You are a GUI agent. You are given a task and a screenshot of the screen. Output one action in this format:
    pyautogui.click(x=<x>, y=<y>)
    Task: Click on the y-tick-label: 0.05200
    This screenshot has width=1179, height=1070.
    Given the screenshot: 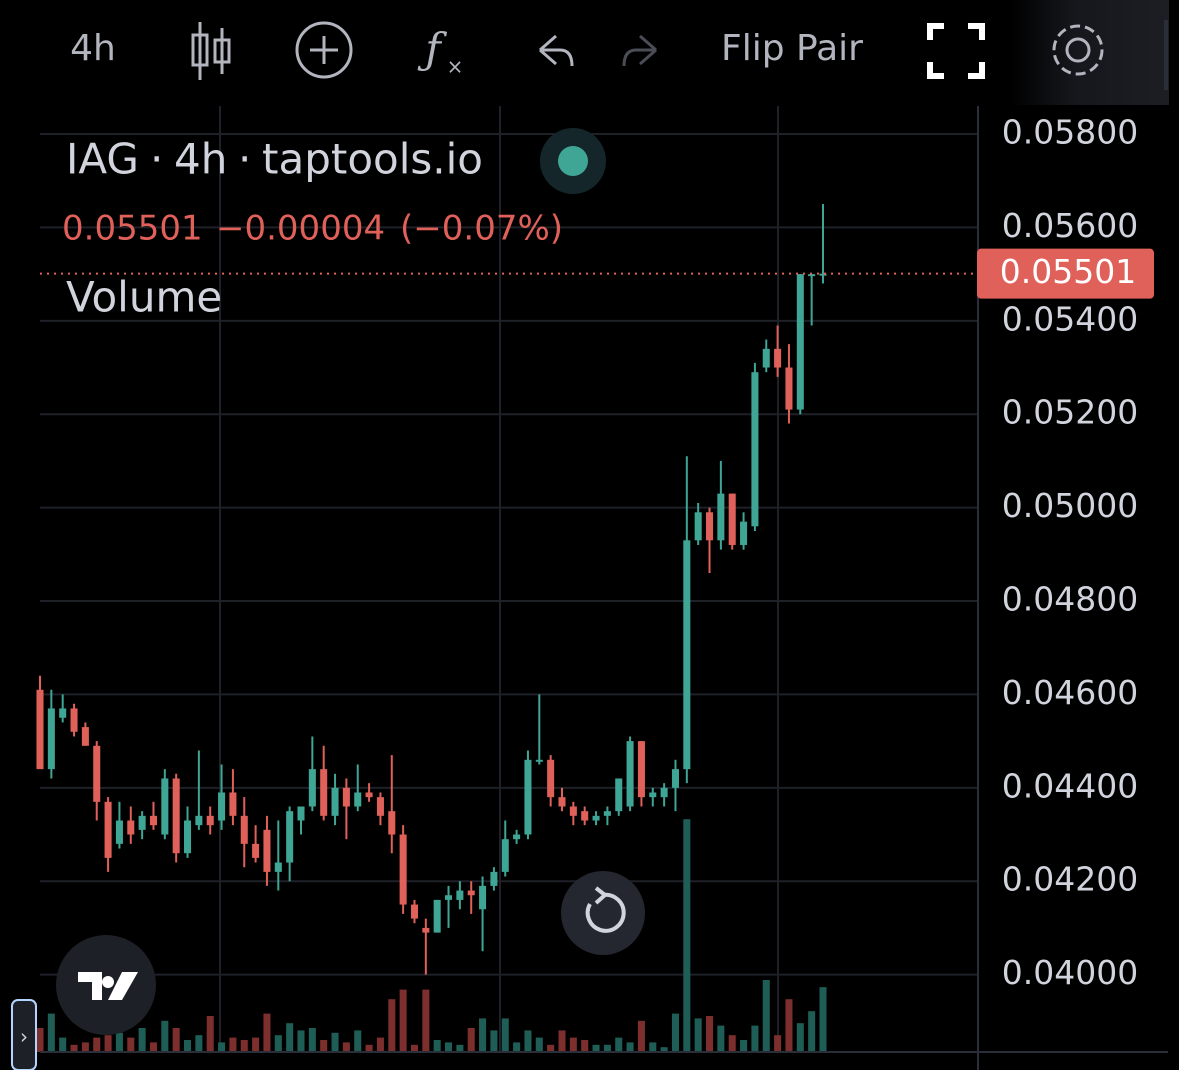 What is the action you would take?
    pyautogui.click(x=1070, y=412)
    